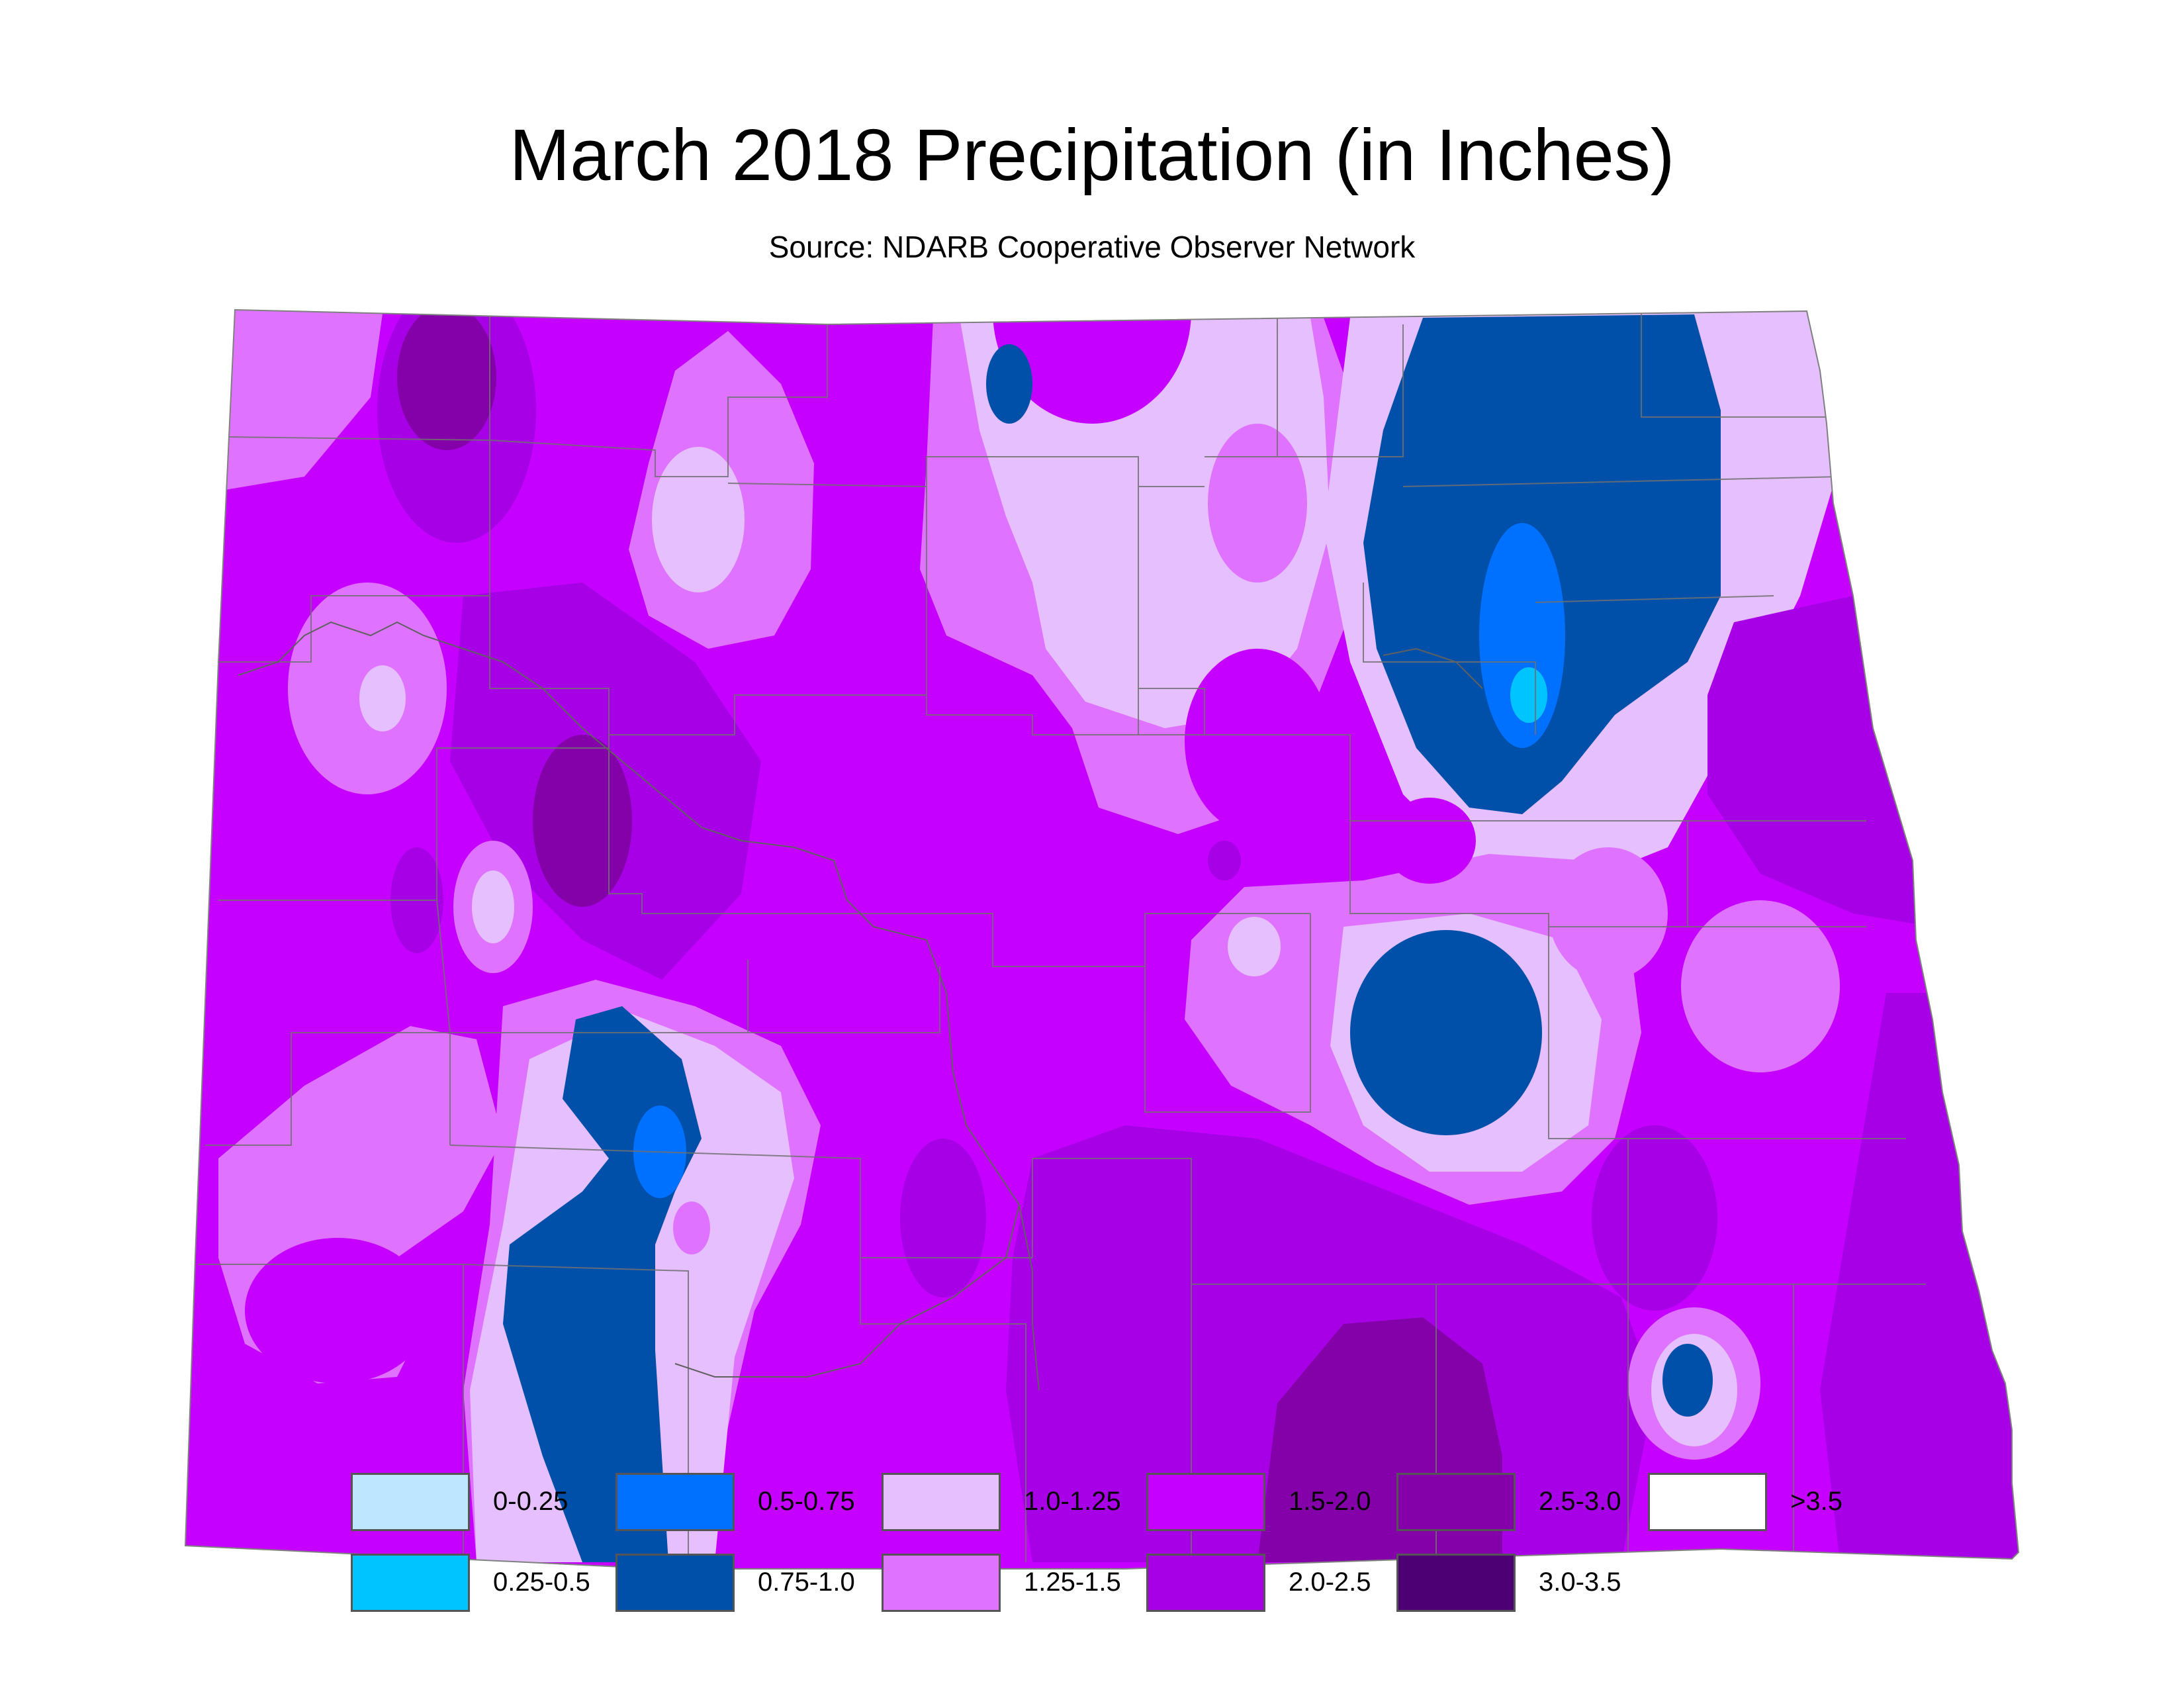  Describe the element at coordinates (541, 1582) in the screenshot. I see `legend-label: 0.25-0.5` at that location.